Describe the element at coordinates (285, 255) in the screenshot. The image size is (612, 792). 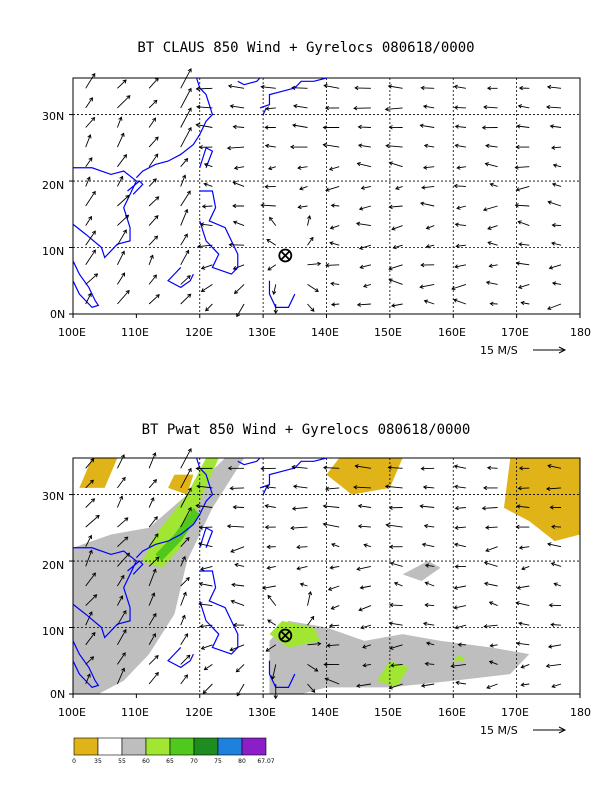
I see `panel1-gyre-marker-icon` at that location.